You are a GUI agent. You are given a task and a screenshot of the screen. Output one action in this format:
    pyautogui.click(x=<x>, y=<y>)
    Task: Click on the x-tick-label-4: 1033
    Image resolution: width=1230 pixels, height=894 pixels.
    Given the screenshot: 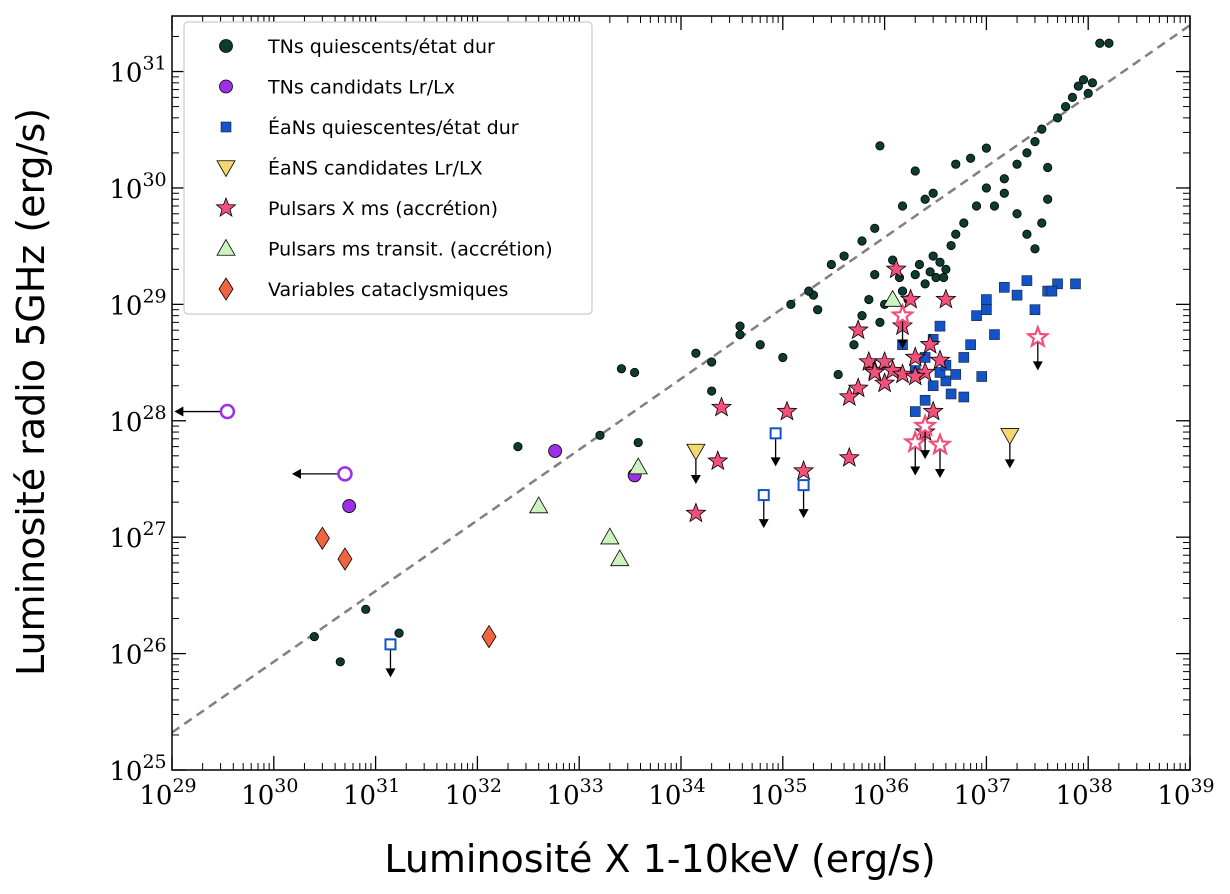 What is the action you would take?
    pyautogui.click(x=575, y=793)
    